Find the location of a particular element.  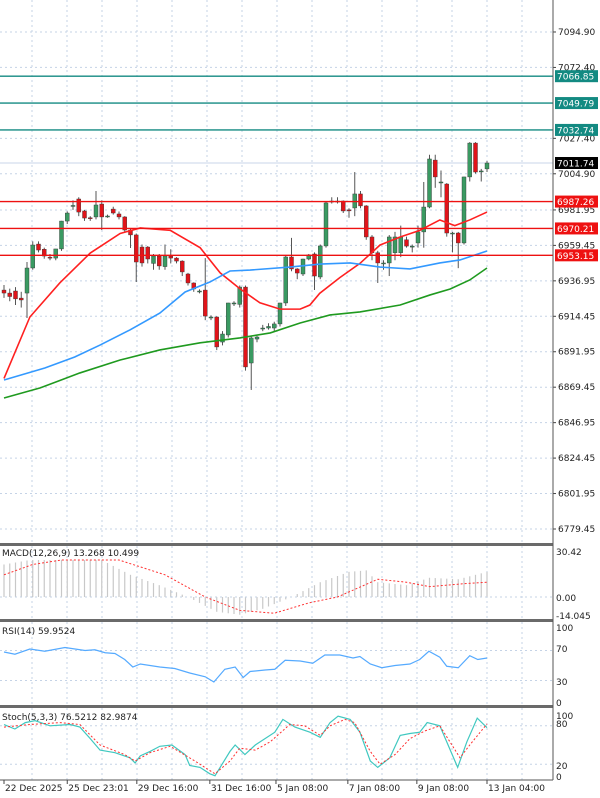

time-tick-label: 5 Jan 08:00 is located at coordinates (303, 789).